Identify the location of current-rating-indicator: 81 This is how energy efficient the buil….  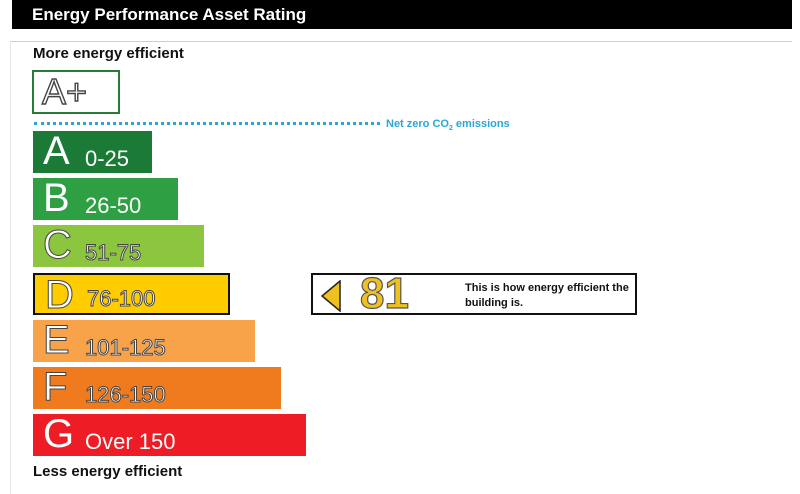
(474, 293).